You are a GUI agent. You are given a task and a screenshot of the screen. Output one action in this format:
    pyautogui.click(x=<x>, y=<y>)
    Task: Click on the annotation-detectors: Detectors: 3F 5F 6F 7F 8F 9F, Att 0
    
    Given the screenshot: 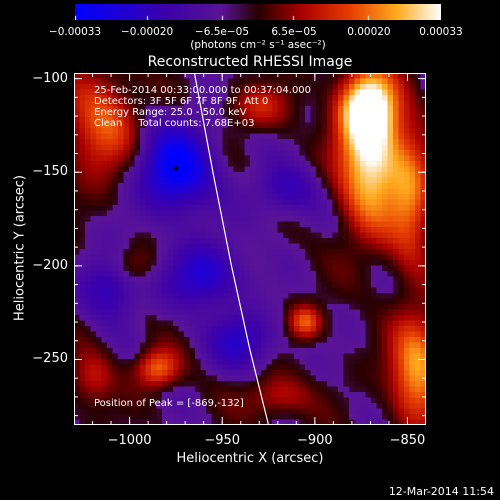 What is the action you would take?
    pyautogui.click(x=181, y=101)
    